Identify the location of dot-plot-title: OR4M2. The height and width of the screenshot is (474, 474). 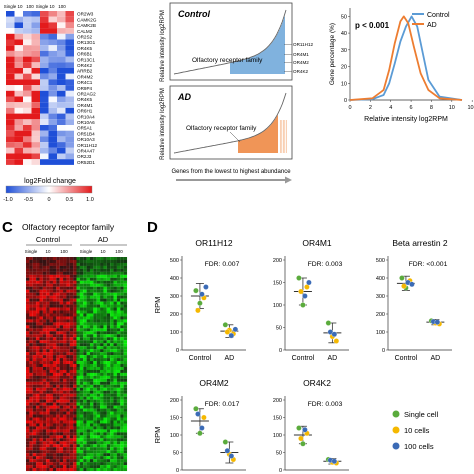
(214, 383).